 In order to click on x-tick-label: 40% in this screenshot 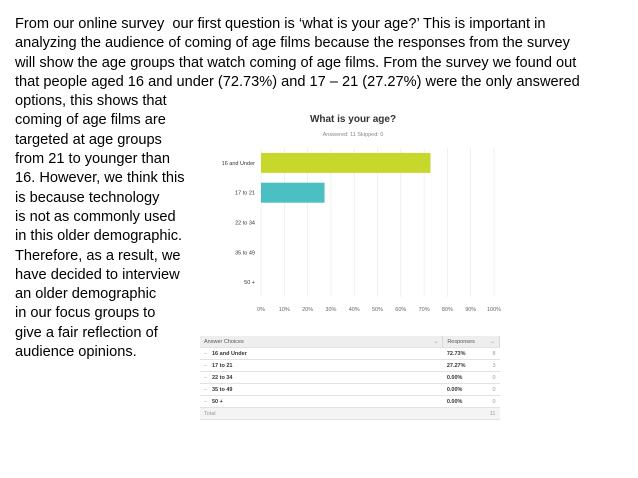, I will do `click(354, 310)`.